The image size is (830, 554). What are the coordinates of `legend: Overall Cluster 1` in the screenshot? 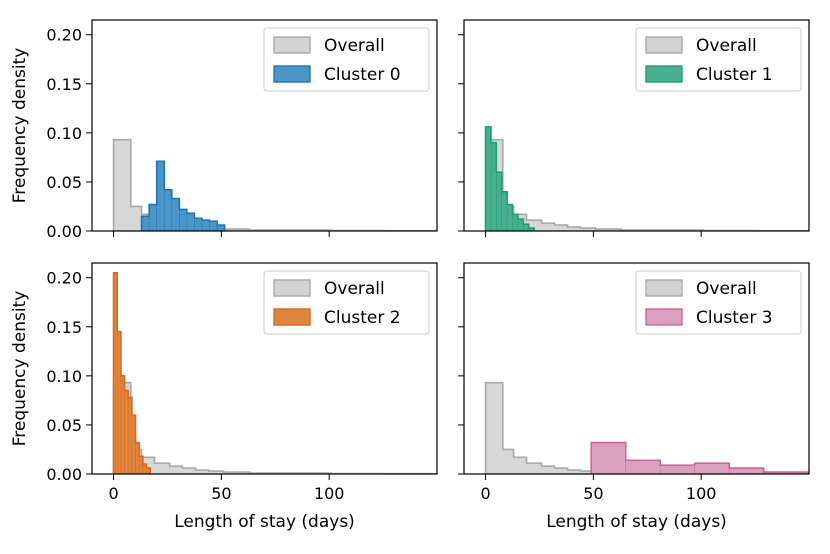 It's located at (718, 59).